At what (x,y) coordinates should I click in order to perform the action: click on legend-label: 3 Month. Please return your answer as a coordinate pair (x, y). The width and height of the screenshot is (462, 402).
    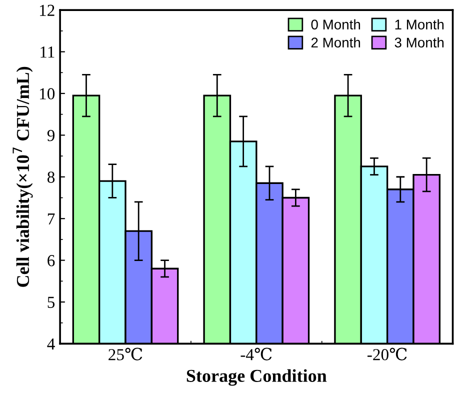
    Looking at the image, I should click on (419, 42).